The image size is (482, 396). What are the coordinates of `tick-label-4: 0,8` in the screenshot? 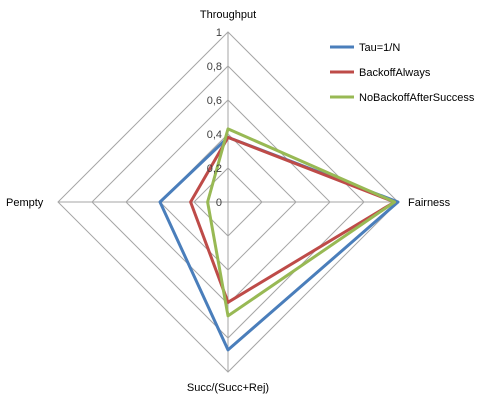 It's located at (214, 67).